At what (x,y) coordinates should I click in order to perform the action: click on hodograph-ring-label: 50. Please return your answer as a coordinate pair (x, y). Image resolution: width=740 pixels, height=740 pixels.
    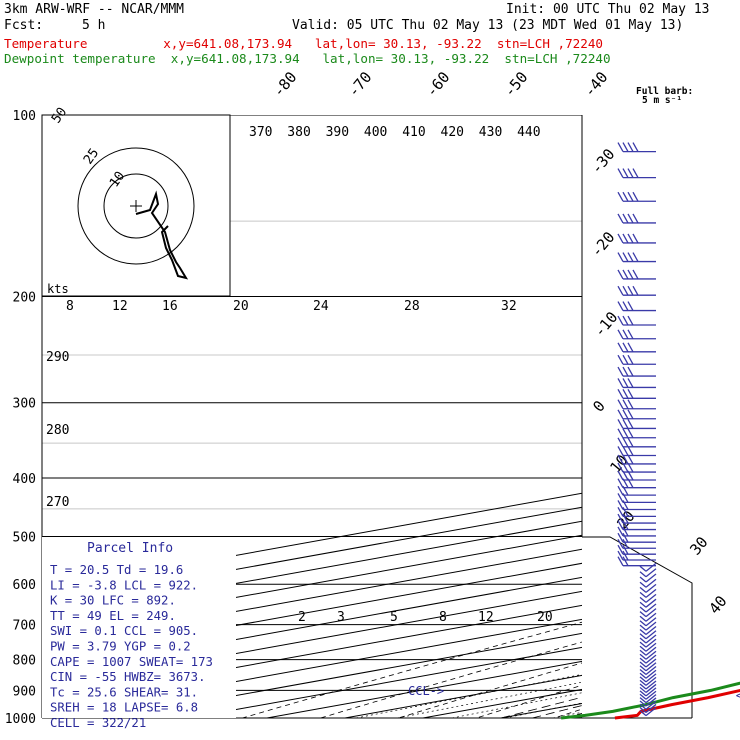
    Looking at the image, I should click on (59, 115).